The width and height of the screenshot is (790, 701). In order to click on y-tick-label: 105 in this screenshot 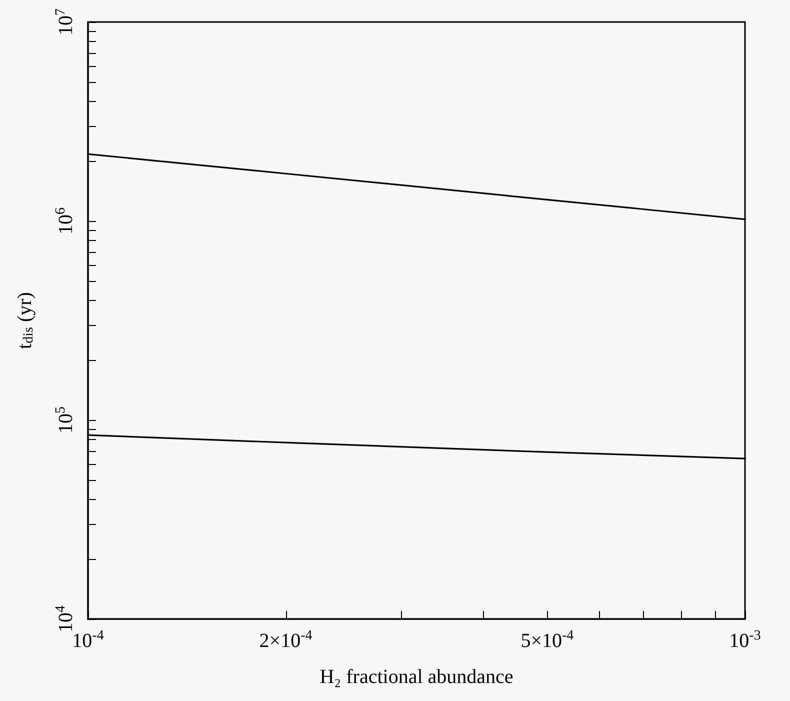, I will do `click(65, 420)`.